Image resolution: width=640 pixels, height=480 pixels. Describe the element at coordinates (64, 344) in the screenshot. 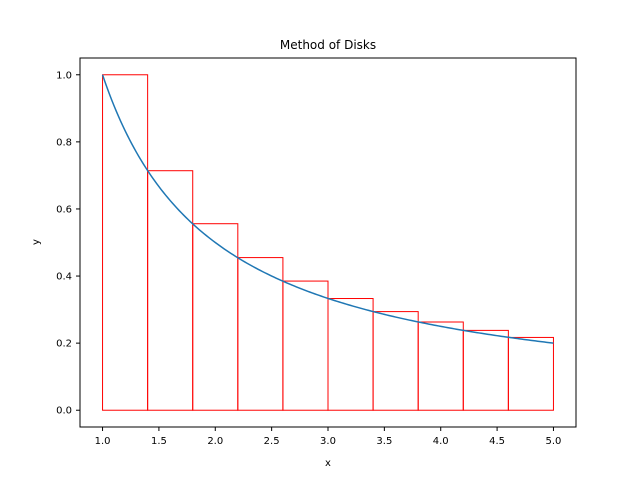

I see `y-tick-label: 0.2` at that location.